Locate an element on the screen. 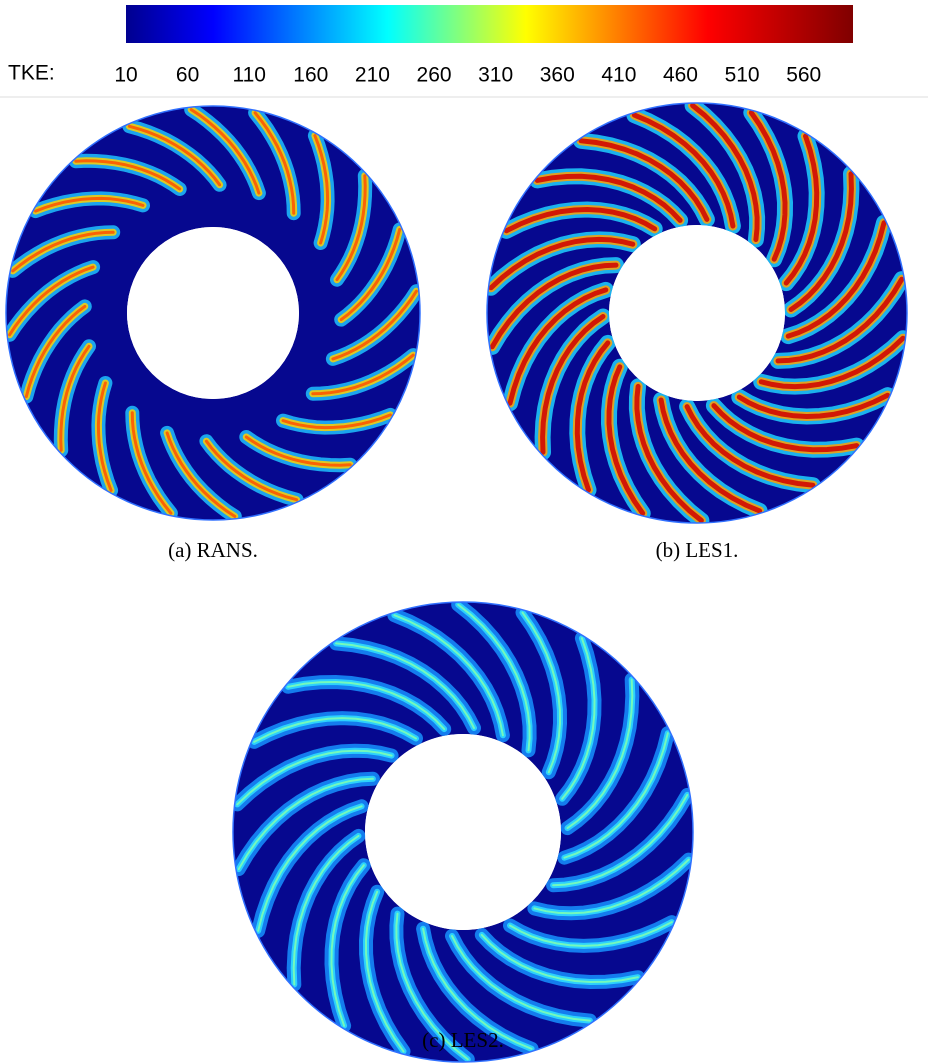 This screenshot has height=1064, width=928. colorbar-tick-label: 60 is located at coordinates (187, 75).